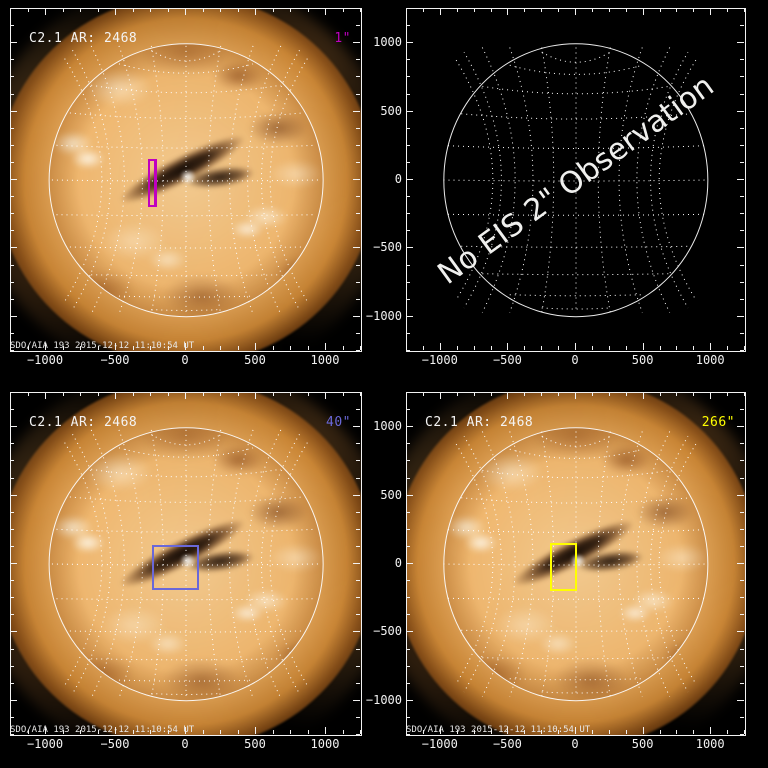 This screenshot has height=768, width=768. I want to click on resolution-label: 1", so click(342, 38).